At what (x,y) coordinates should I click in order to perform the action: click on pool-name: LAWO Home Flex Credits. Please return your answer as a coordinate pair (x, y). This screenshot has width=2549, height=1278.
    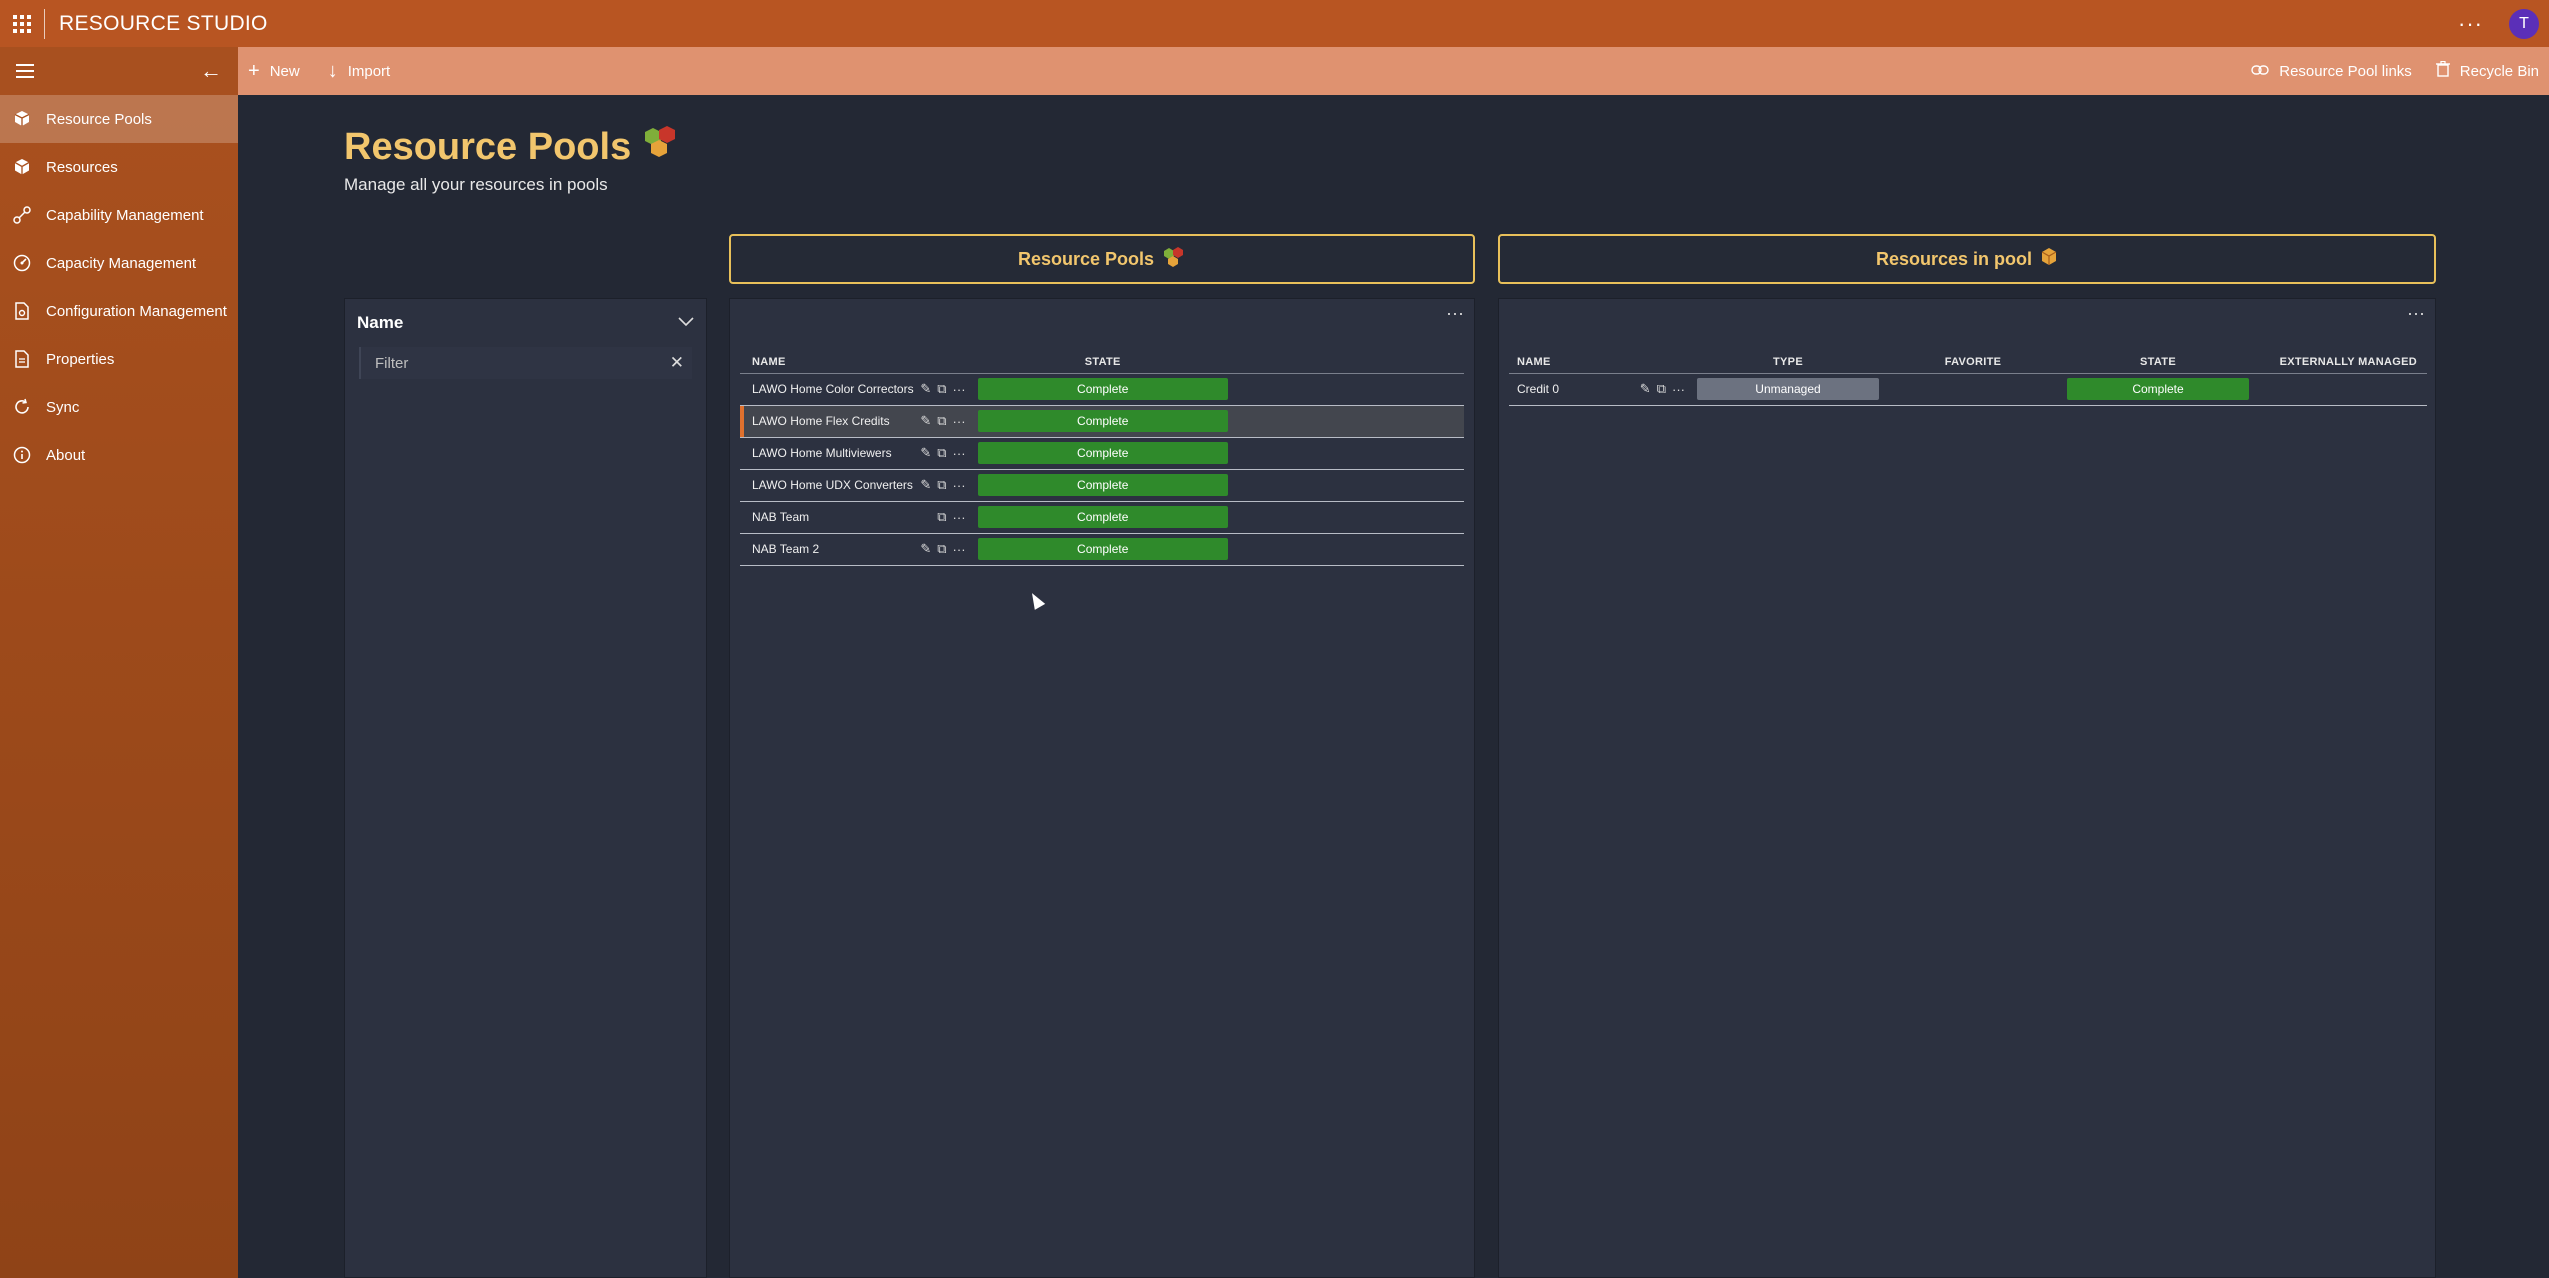
    Looking at the image, I should click on (827, 421).